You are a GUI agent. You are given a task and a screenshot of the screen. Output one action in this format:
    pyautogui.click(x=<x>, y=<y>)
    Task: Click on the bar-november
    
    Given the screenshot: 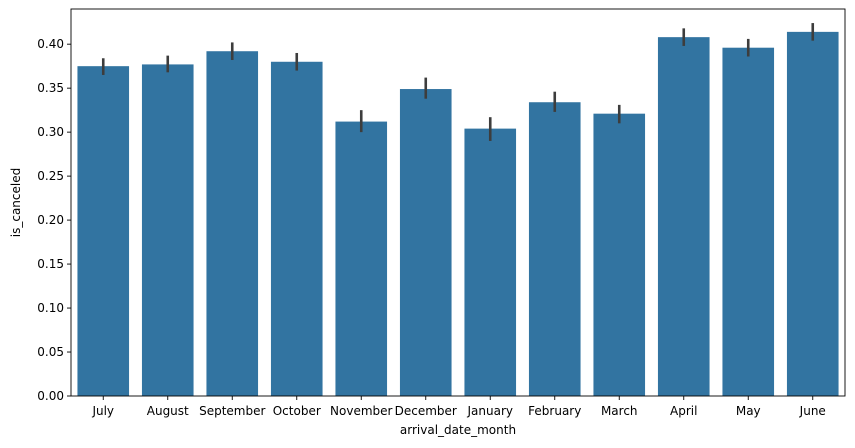 What is the action you would take?
    pyautogui.click(x=361, y=258)
    